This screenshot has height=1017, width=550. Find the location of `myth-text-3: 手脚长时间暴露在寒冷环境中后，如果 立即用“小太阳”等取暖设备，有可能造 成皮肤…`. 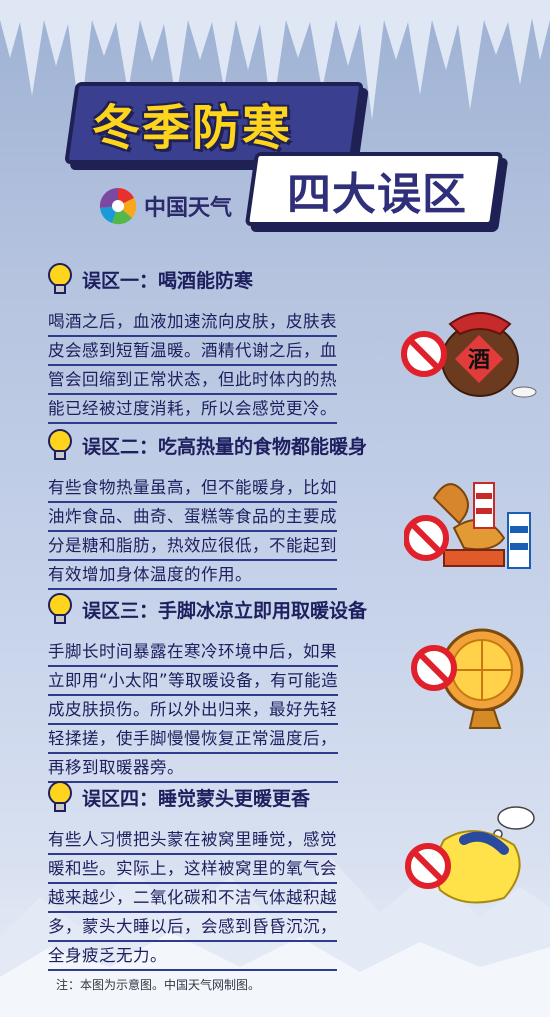

myth-text-3: 手脚长时间暴露在寒冷环境中后，如果 立即用“小太阳”等取暖设备，有可能造 成皮肤… is located at coordinates (193, 710).